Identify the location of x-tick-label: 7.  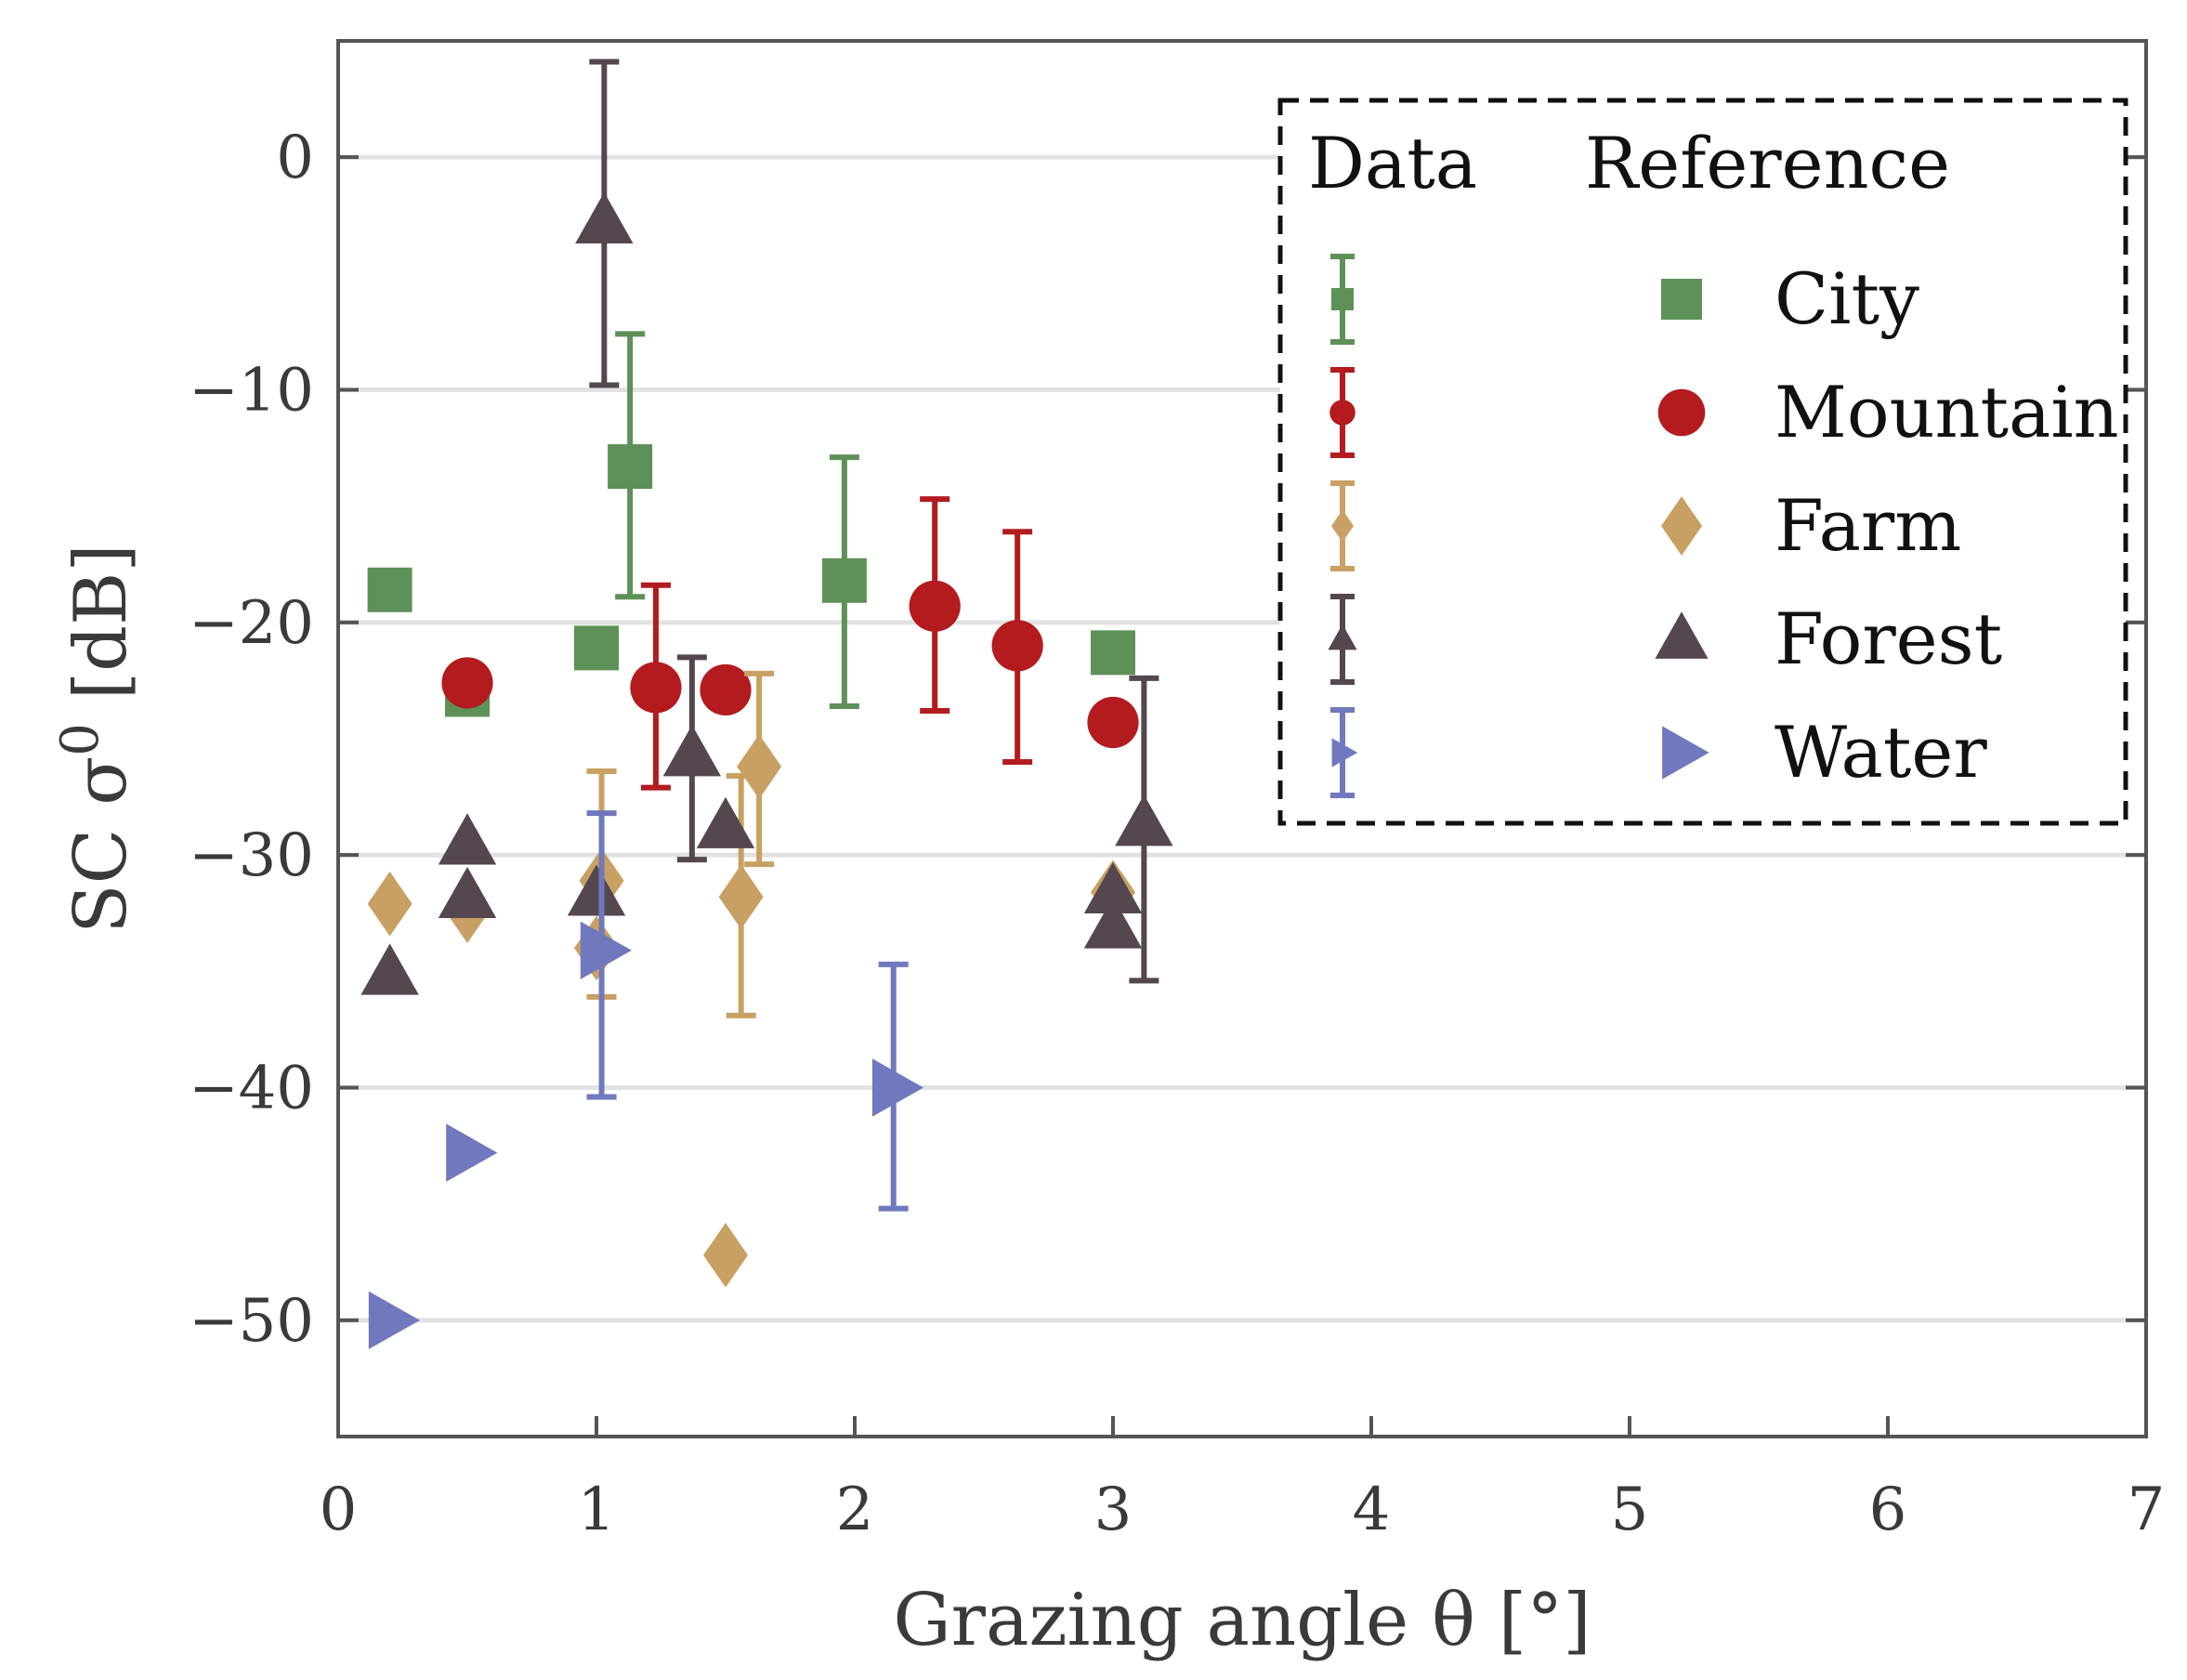
(2147, 1510).